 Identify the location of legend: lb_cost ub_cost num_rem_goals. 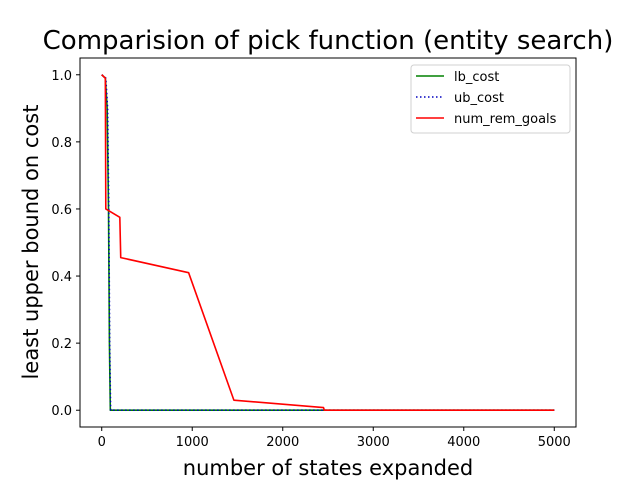
(490, 99).